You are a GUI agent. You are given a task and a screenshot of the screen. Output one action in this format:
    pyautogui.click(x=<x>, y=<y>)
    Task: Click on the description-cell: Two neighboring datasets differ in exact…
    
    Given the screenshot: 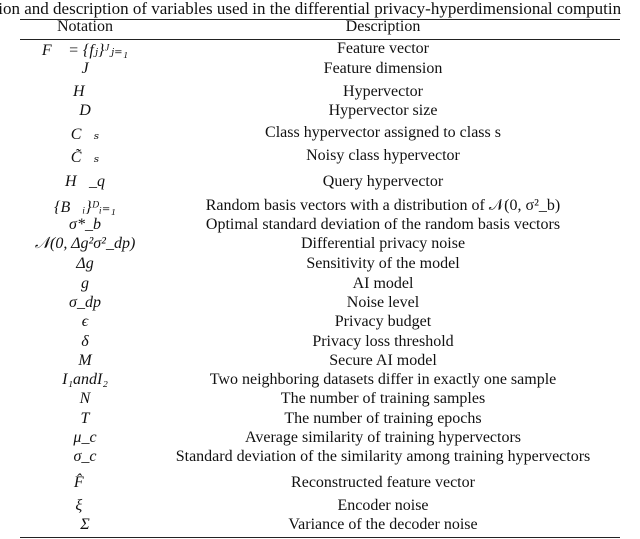 What is the action you would take?
    pyautogui.click(x=383, y=379)
    